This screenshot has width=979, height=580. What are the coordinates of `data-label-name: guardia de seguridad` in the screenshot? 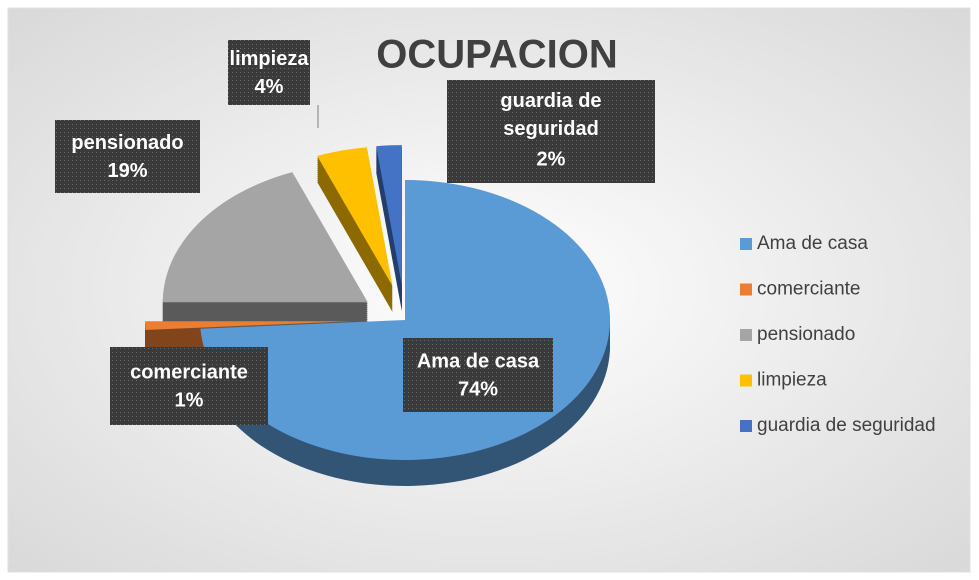 It's located at (550, 115).